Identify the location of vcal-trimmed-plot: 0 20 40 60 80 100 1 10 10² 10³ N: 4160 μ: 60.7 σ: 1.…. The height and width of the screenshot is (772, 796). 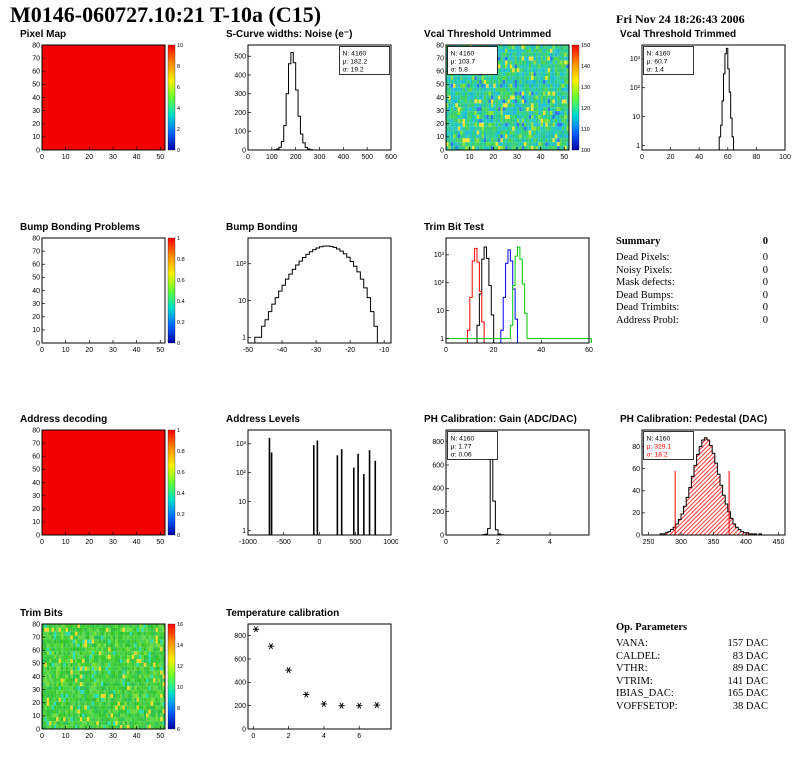
(704, 102).